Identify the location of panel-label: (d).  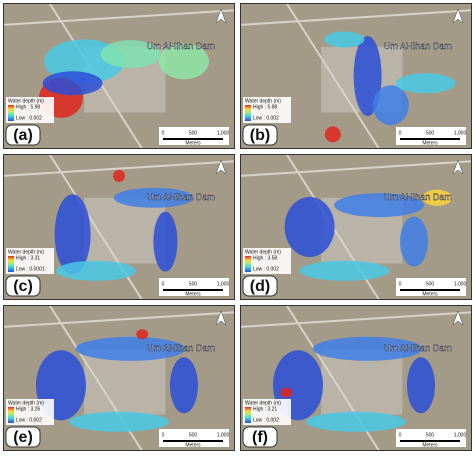
(260, 286).